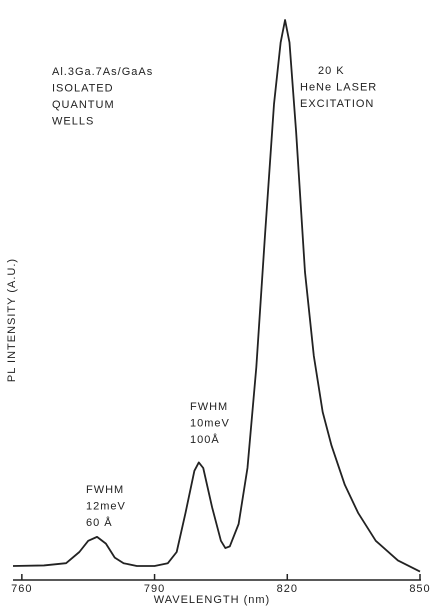  Describe the element at coordinates (12, 320) in the screenshot. I see `y-axis-label: PL INTENSITY (A.U.)` at that location.